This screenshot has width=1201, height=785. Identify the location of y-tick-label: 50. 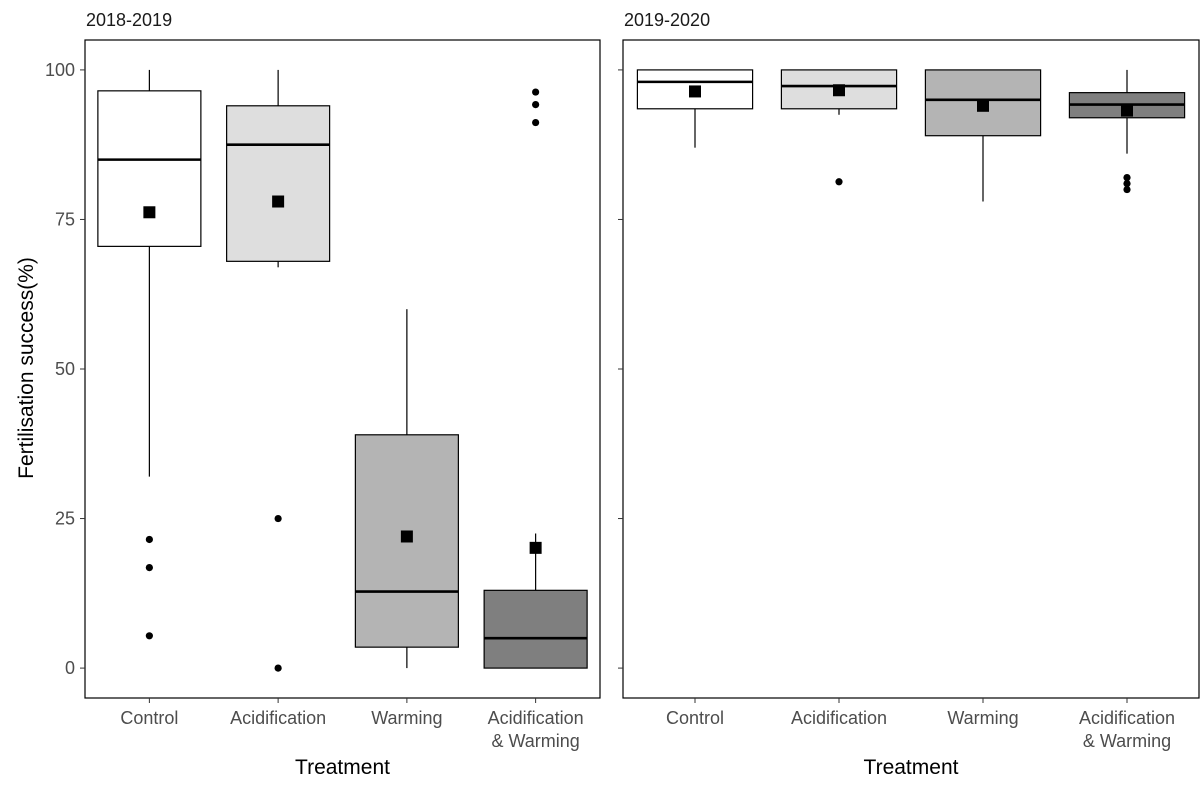
(65, 369).